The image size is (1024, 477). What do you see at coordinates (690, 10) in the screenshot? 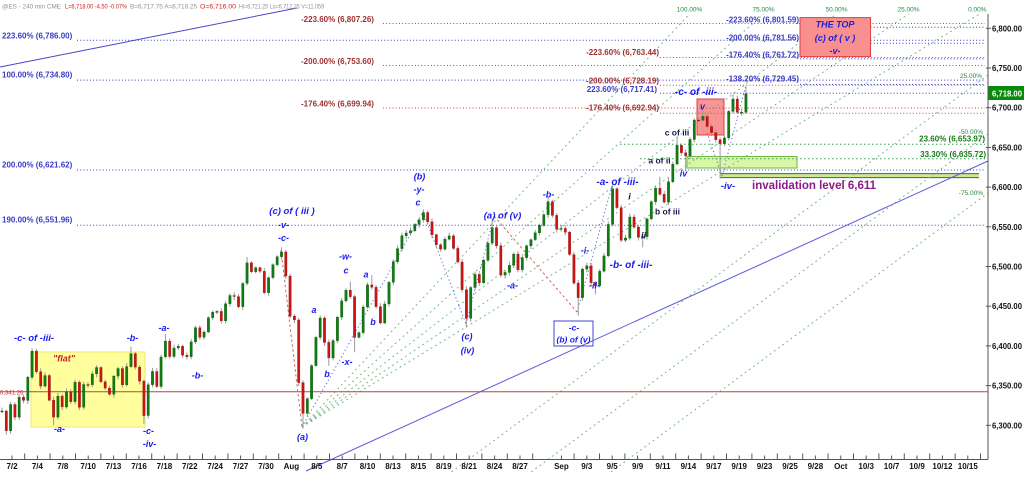
I see `svg-text: 100.00%` at bounding box center [690, 10].